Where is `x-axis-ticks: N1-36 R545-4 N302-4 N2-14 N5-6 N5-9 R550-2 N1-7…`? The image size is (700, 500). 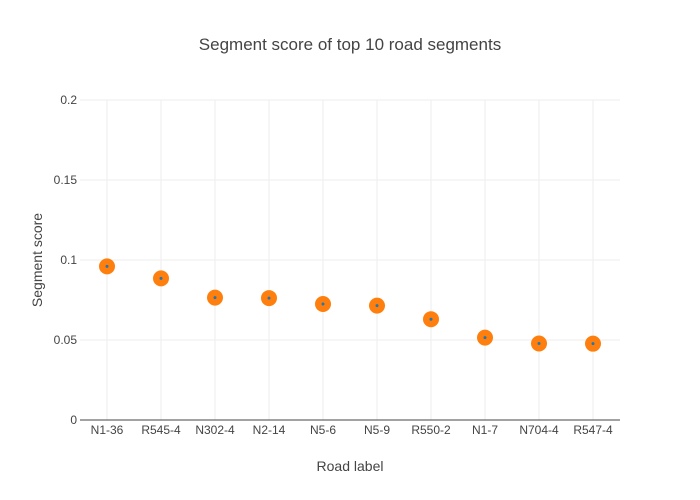
x-axis-ticks: N1-36 R545-4 N302-4 N2-14 N5-6 N5-9 R550-2 N1-7… is located at coordinates (352, 430).